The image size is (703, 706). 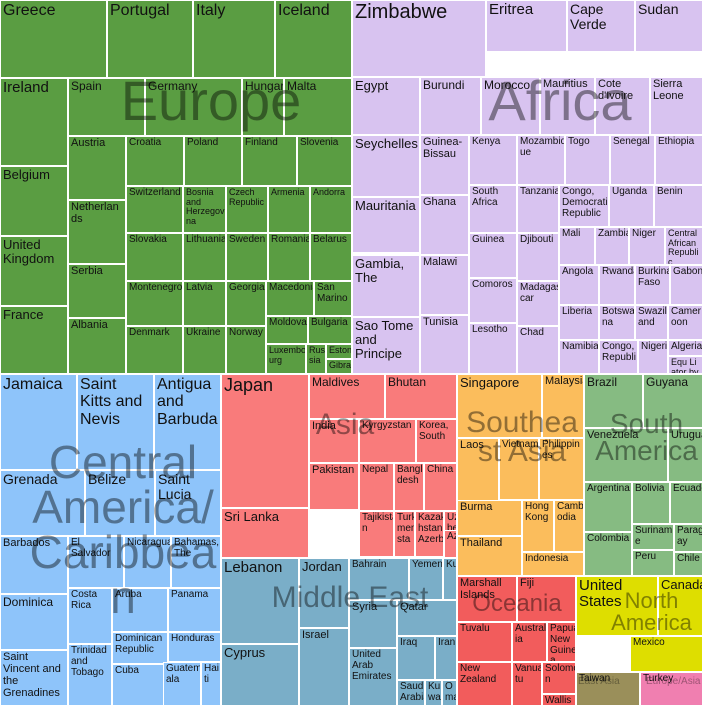 I want to click on treemap-tile: Az, so click(x=450, y=544).